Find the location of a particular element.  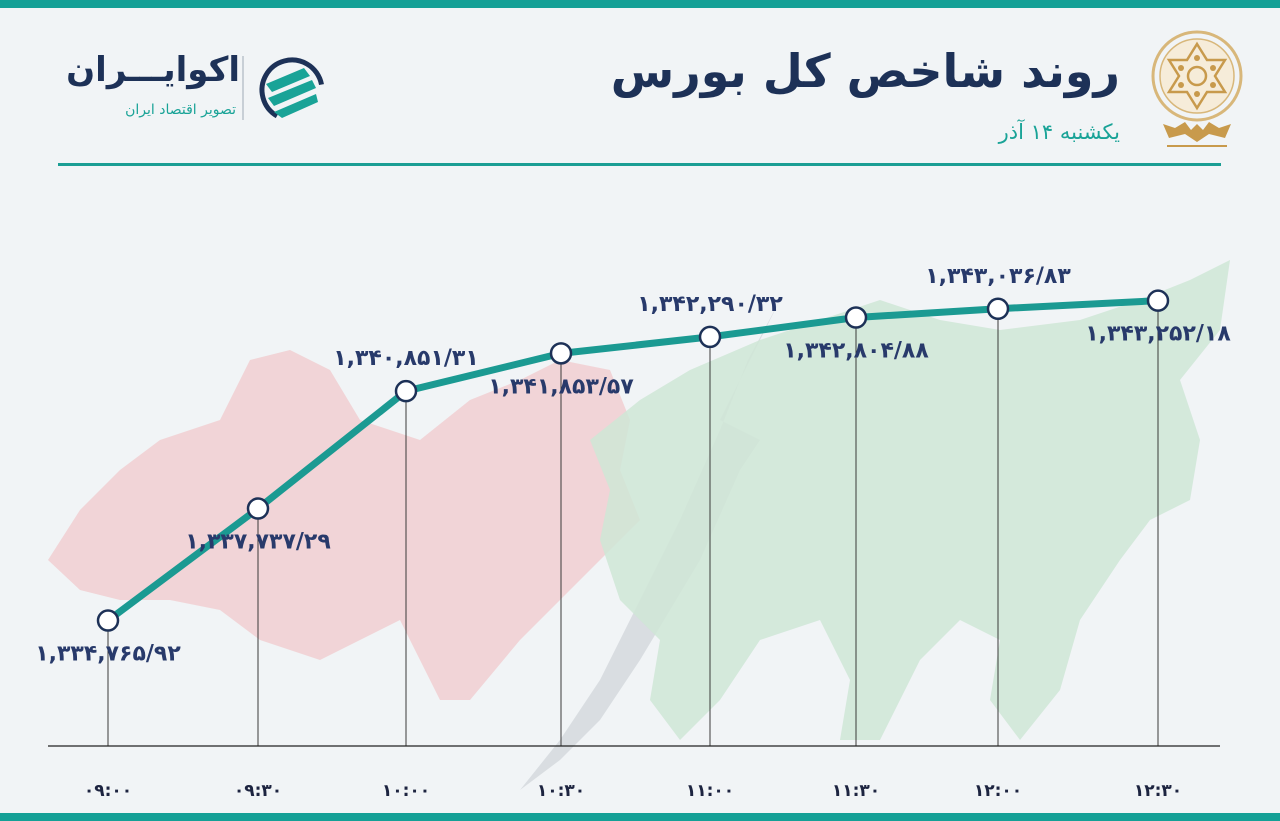

top-accent-bar is located at coordinates (640, 4).